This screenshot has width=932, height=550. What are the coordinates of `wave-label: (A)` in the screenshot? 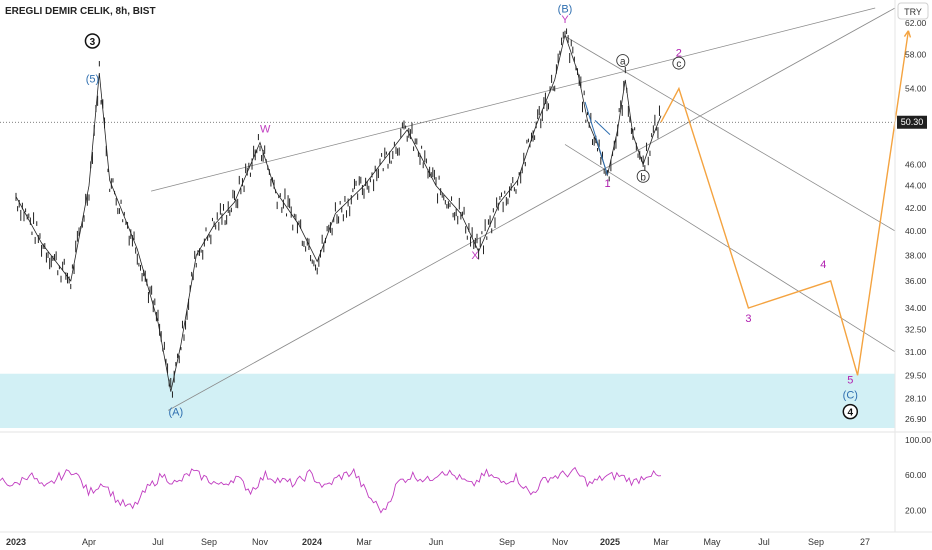 It's located at (176, 413).